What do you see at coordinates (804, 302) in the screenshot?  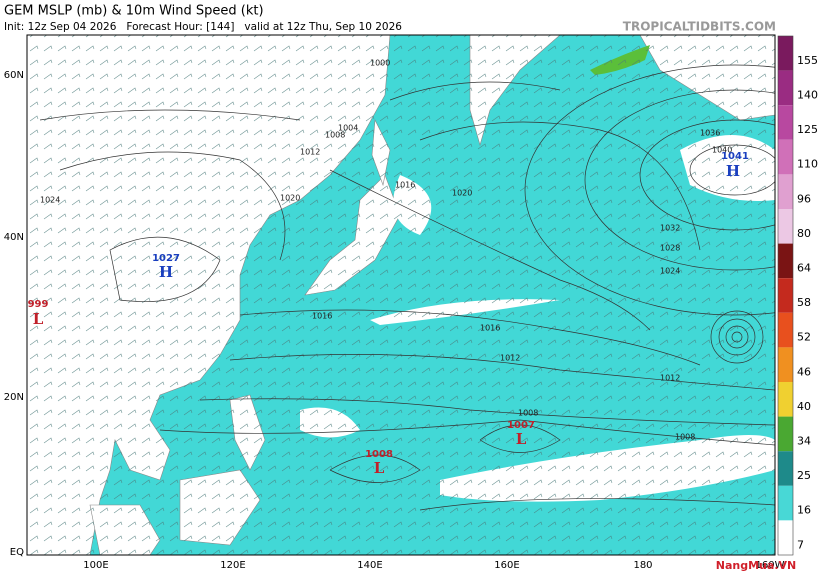 I see `colorbar-label: 58` at bounding box center [804, 302].